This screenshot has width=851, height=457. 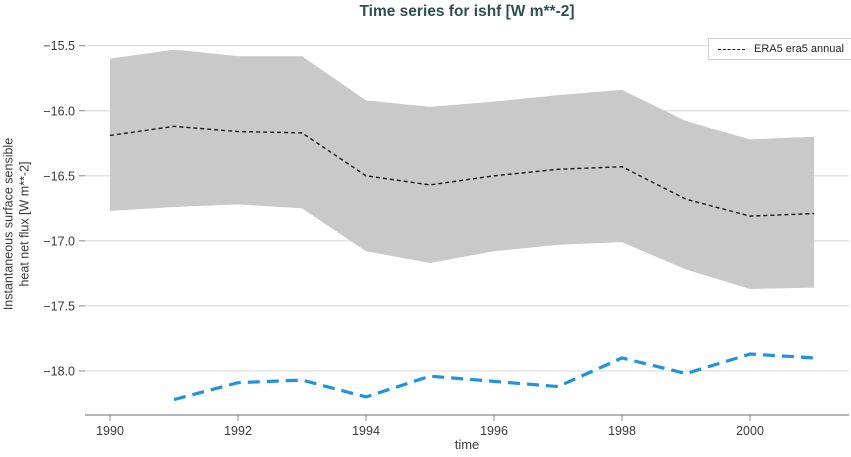 I want to click on y-tick-label: −16.0, so click(x=59, y=111).